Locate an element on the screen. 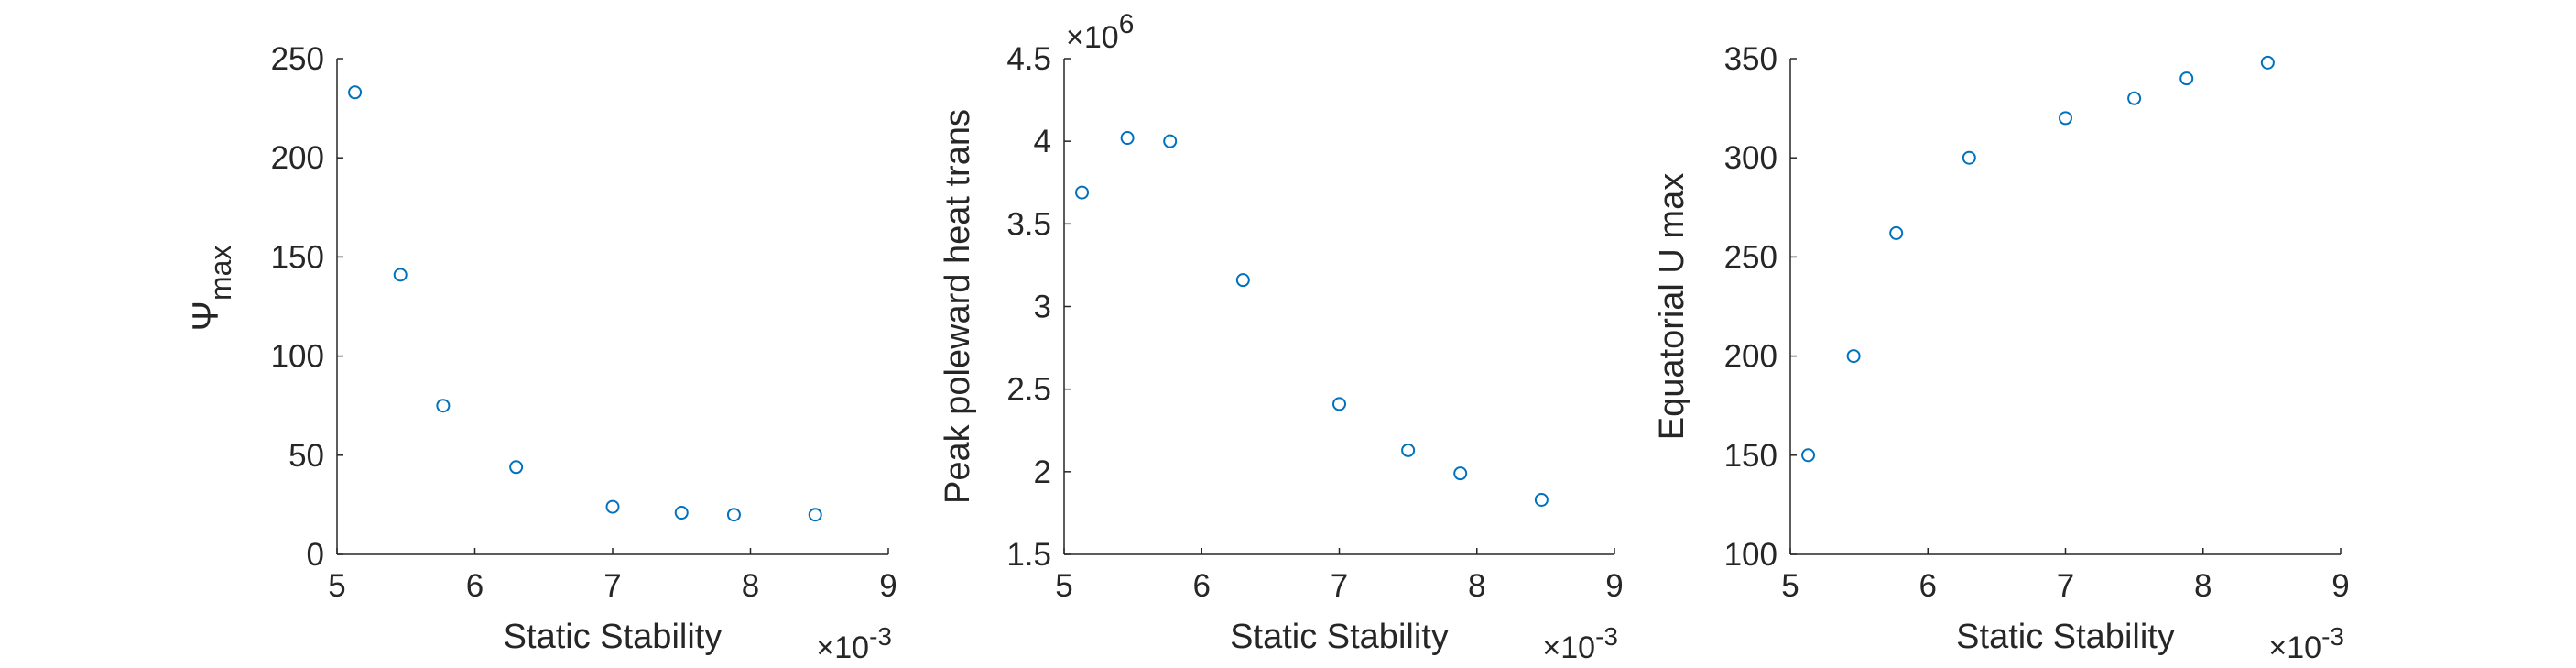  y-tick-label: 2.5 is located at coordinates (1028, 390).